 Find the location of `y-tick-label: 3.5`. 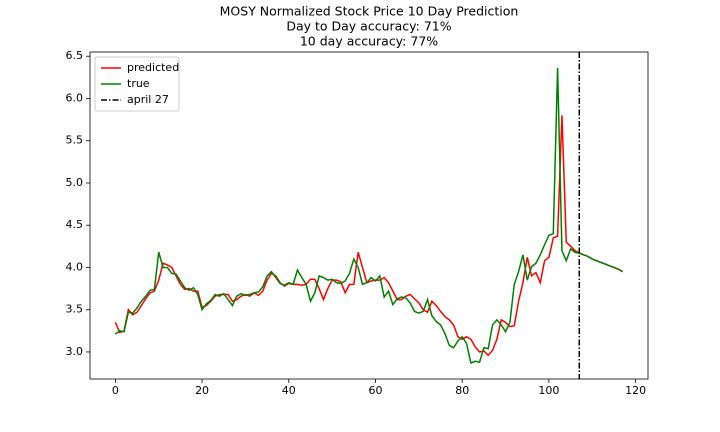

y-tick-label: 3.5 is located at coordinates (75, 309).